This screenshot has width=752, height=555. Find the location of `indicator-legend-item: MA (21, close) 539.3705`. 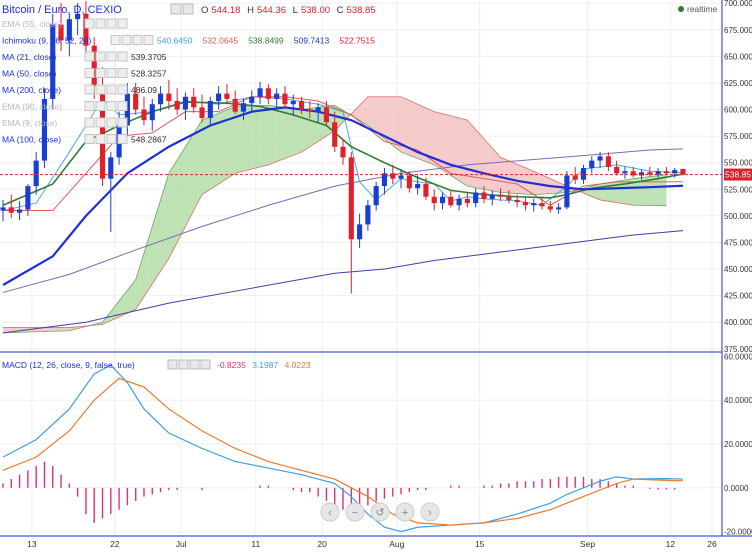

indicator-legend-item: MA (21, close) 539.3705 is located at coordinates (84, 56).